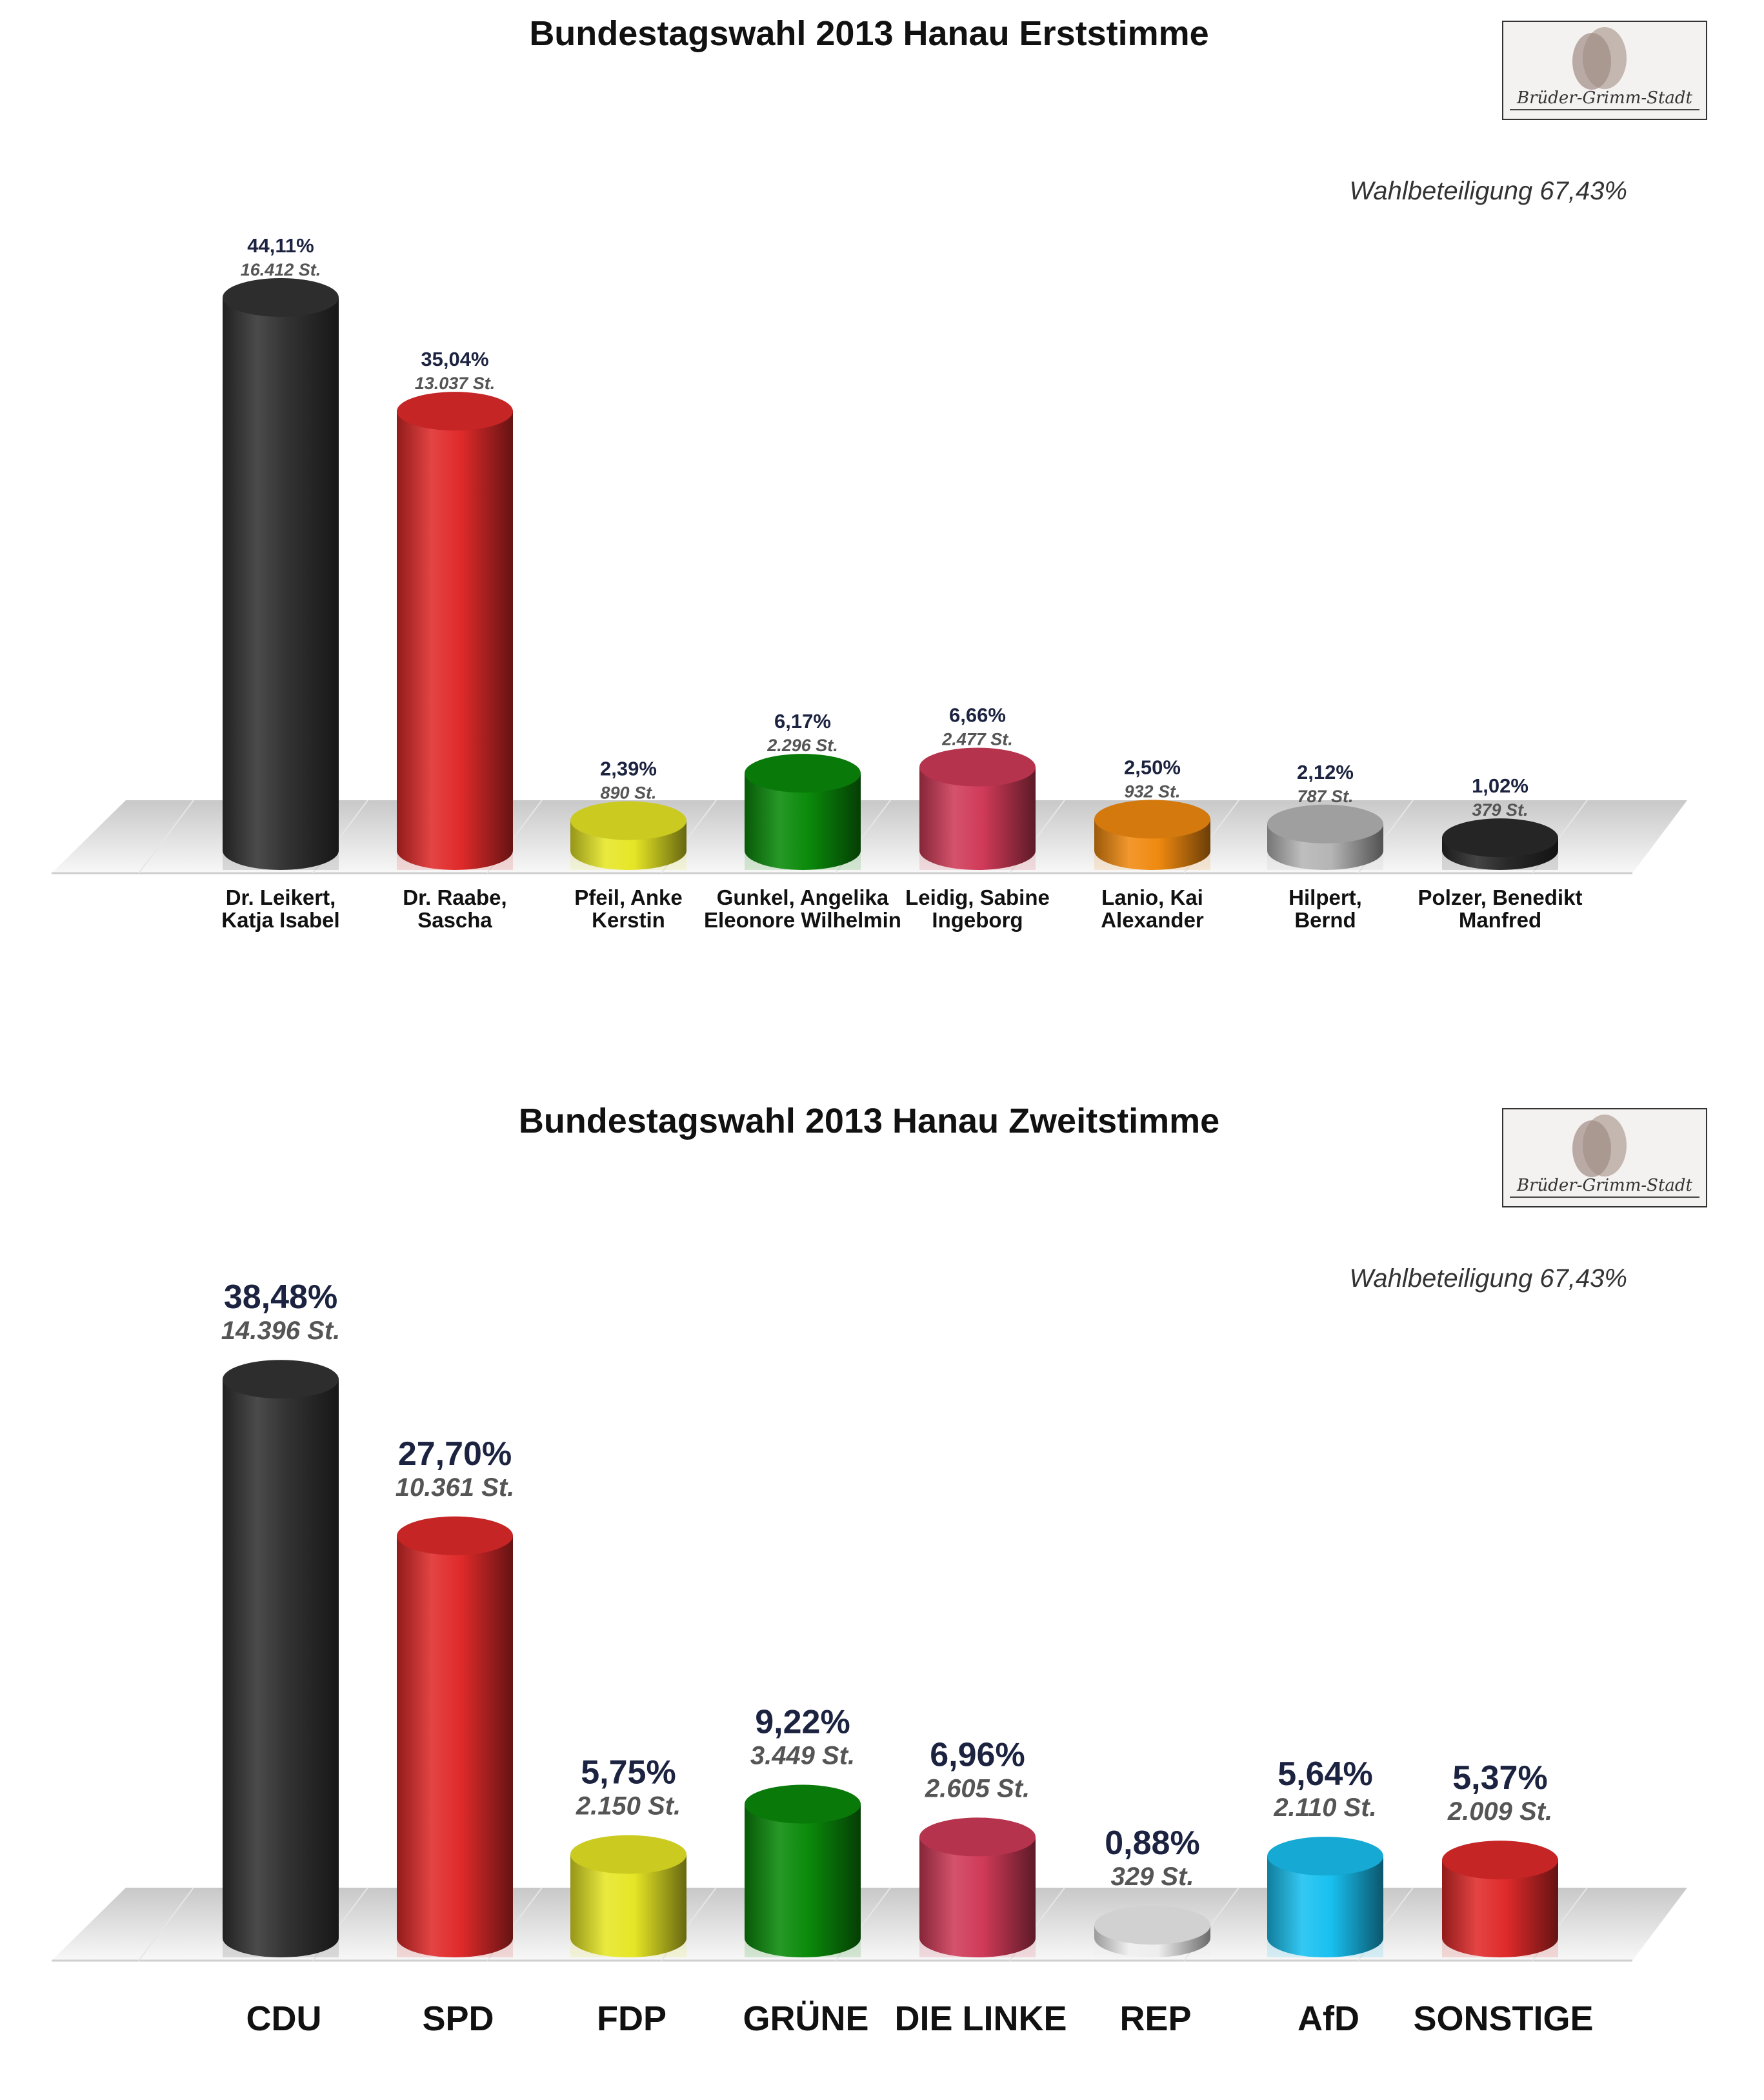 The image size is (1764, 2100). Describe the element at coordinates (632, 2018) in the screenshot. I see `category-label: FDP` at that location.